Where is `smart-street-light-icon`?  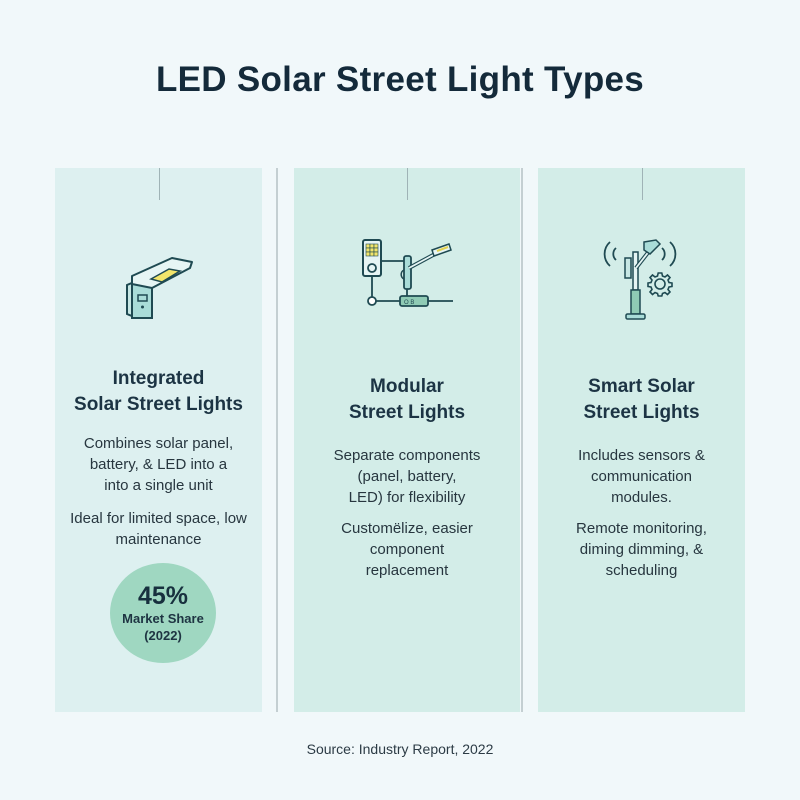
smart-street-light-icon is located at coordinates (642, 285).